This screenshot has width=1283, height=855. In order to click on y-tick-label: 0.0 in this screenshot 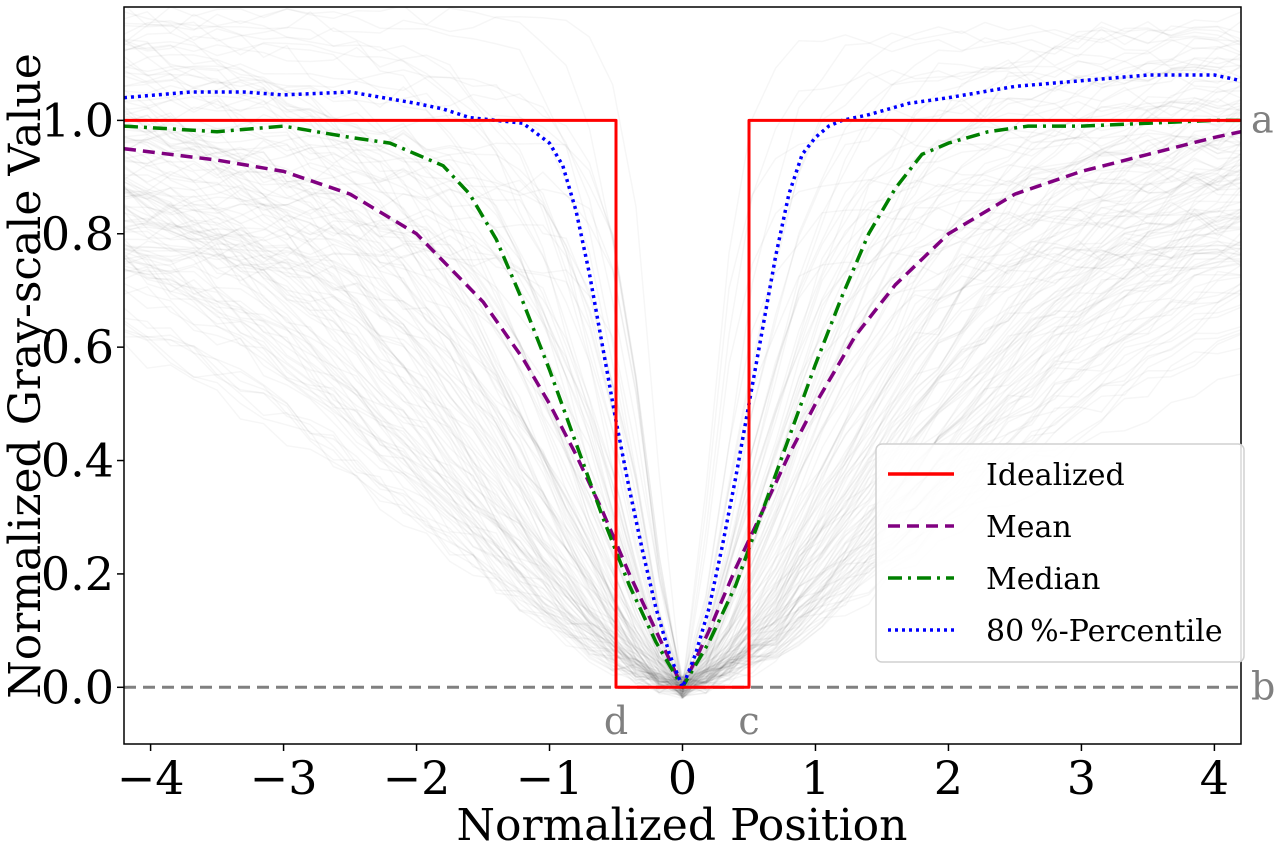, I will do `click(77, 687)`.